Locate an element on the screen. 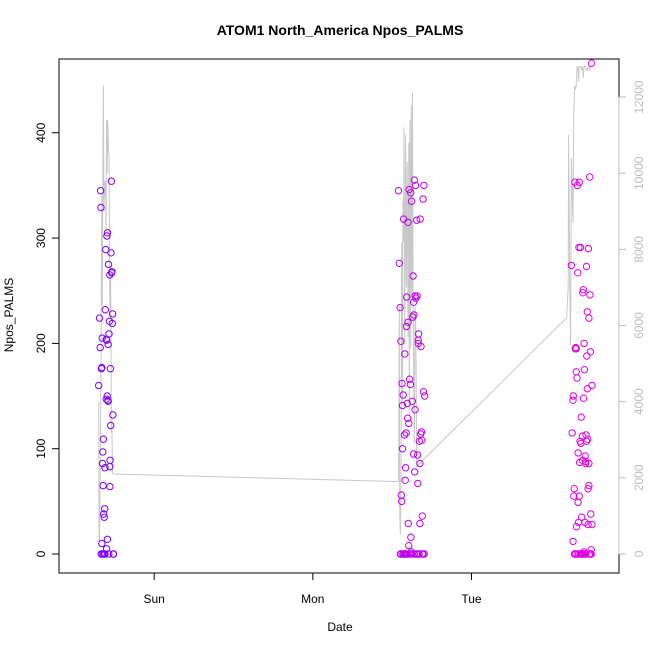 The height and width of the screenshot is (650, 650). y-tick-label: 300 is located at coordinates (41, 238).